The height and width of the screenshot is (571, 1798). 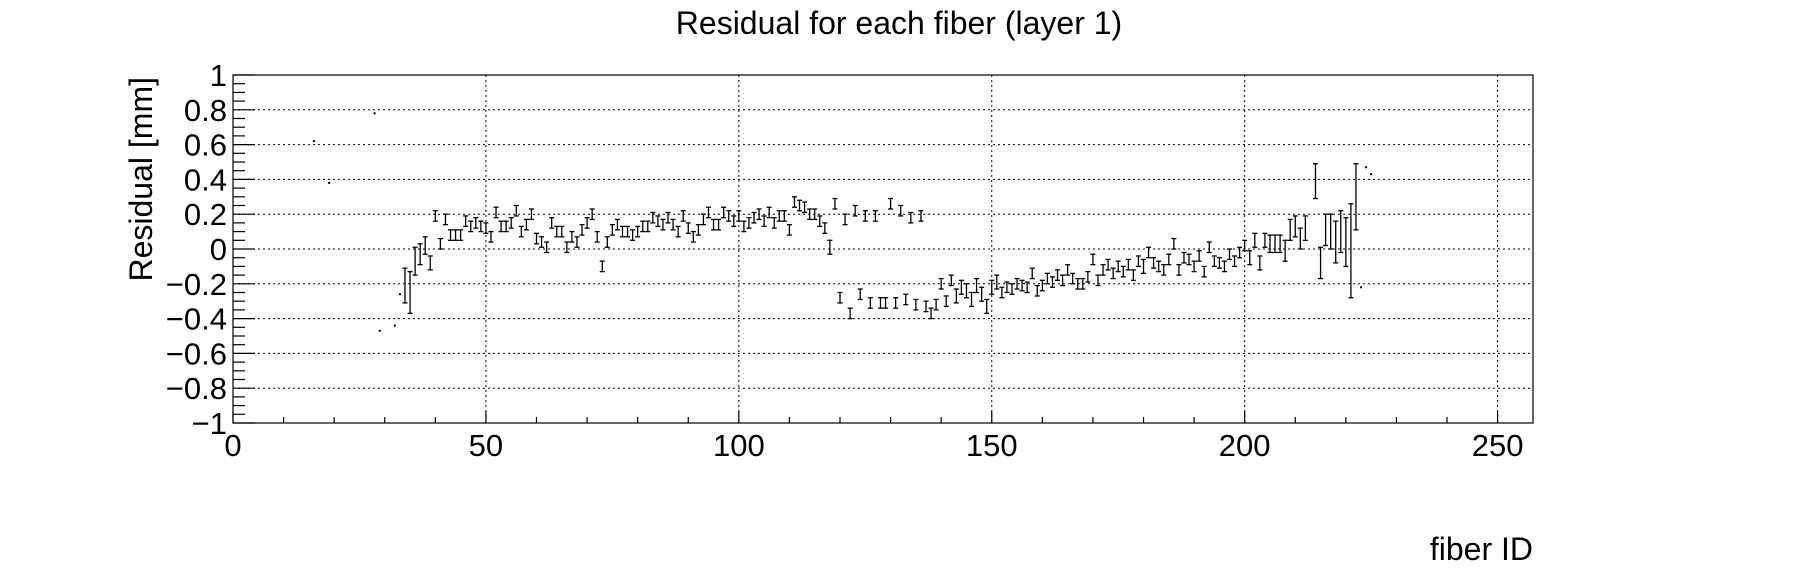 I want to click on y-tick-label: −0.8, so click(x=196, y=388).